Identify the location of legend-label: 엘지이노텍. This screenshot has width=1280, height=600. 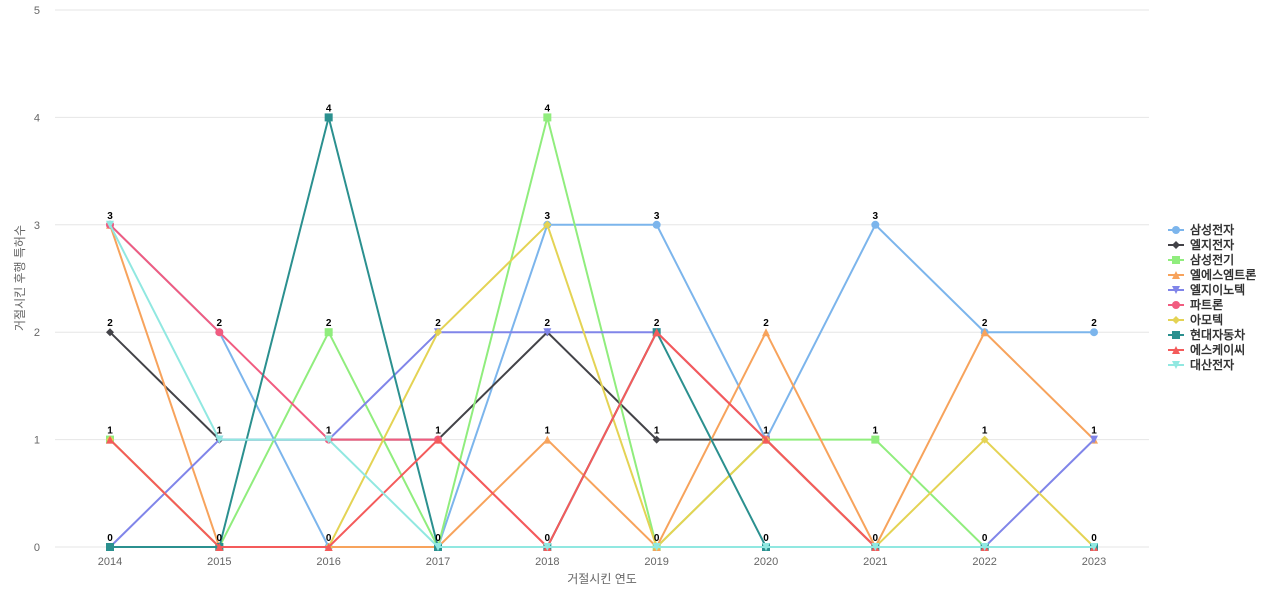
(1218, 290).